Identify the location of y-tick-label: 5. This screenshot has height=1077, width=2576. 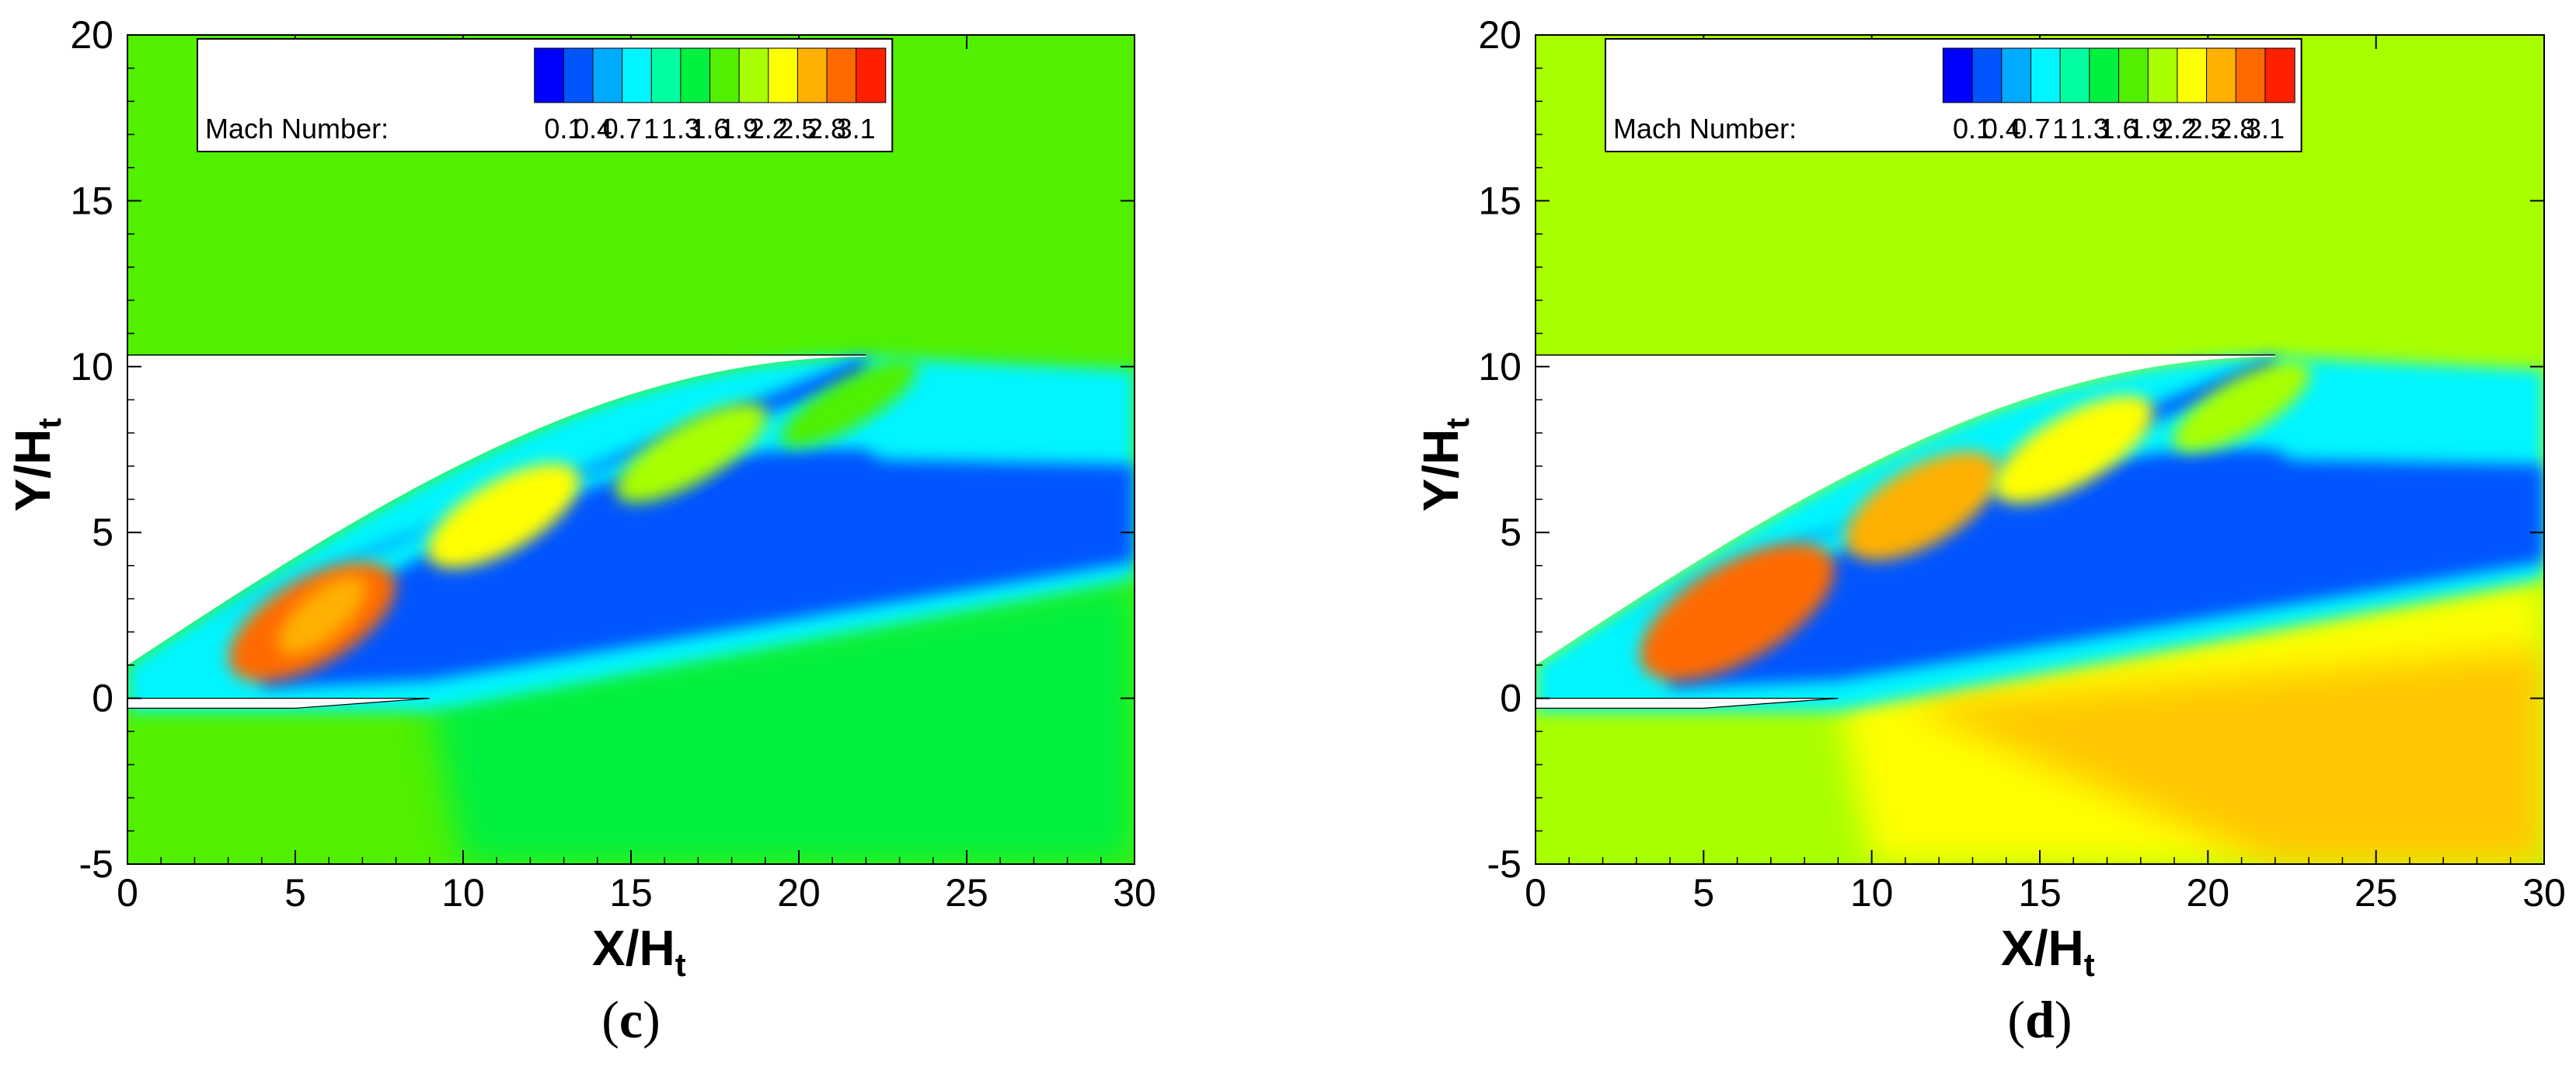
(1511, 533).